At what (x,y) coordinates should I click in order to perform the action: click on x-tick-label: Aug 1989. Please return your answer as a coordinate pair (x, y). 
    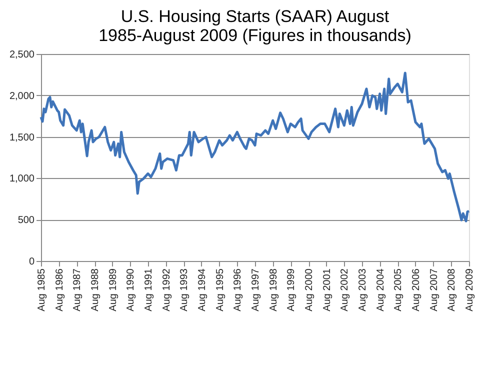
    Looking at the image, I should click on (113, 290).